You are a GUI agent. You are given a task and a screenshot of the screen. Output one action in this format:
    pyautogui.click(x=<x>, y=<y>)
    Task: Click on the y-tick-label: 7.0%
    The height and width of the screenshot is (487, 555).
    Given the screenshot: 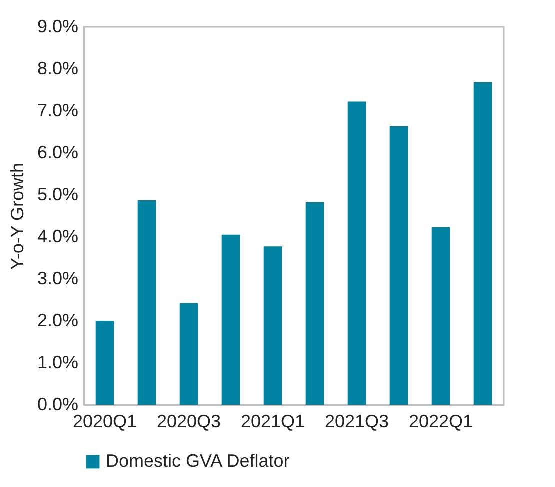 What is the action you would take?
    pyautogui.click(x=57, y=110)
    